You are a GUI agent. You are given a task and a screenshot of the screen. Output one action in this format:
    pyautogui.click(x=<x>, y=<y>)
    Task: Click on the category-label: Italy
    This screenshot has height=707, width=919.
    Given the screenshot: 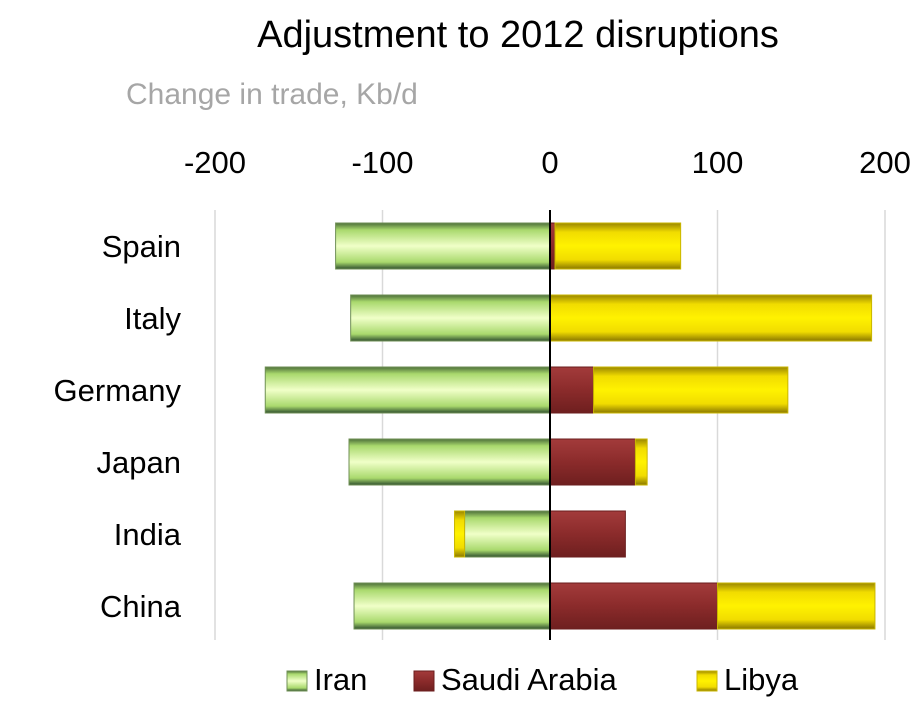 What is the action you would take?
    pyautogui.click(x=152, y=318)
    